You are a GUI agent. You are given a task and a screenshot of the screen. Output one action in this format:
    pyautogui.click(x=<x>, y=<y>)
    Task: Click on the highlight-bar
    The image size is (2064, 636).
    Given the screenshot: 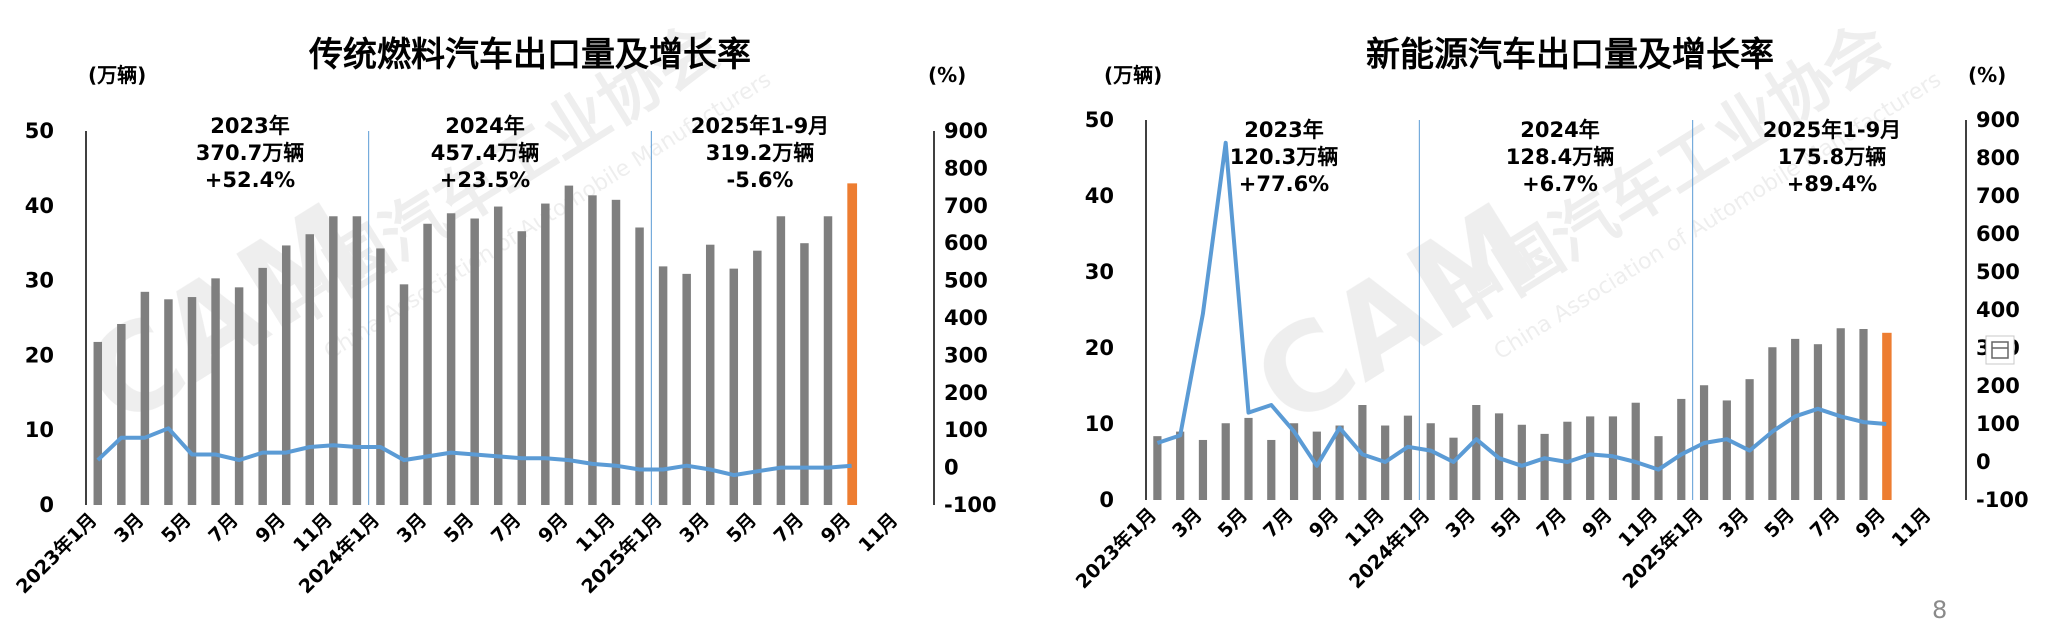 What is the action you would take?
    pyautogui.click(x=1887, y=416)
    